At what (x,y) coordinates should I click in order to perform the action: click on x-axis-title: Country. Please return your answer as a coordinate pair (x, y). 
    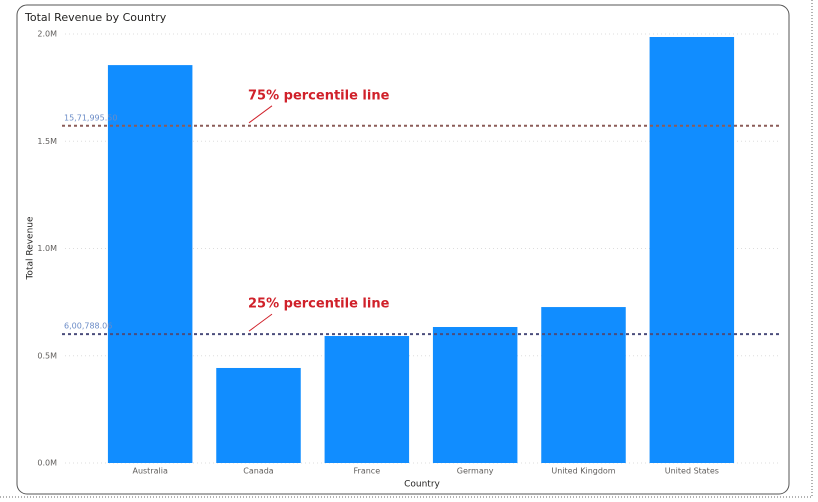
    Looking at the image, I should click on (422, 485).